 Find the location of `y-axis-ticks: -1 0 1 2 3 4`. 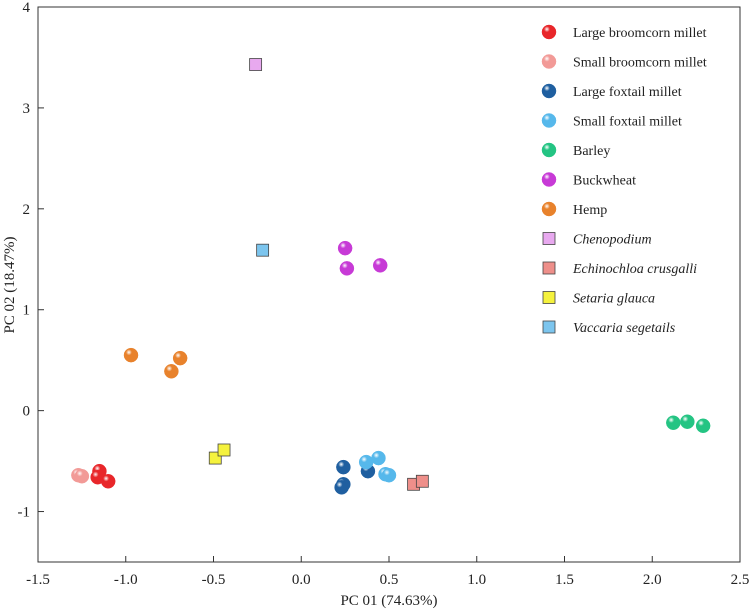

y-axis-ticks: -1 0 1 2 3 4 is located at coordinates (31, 260).